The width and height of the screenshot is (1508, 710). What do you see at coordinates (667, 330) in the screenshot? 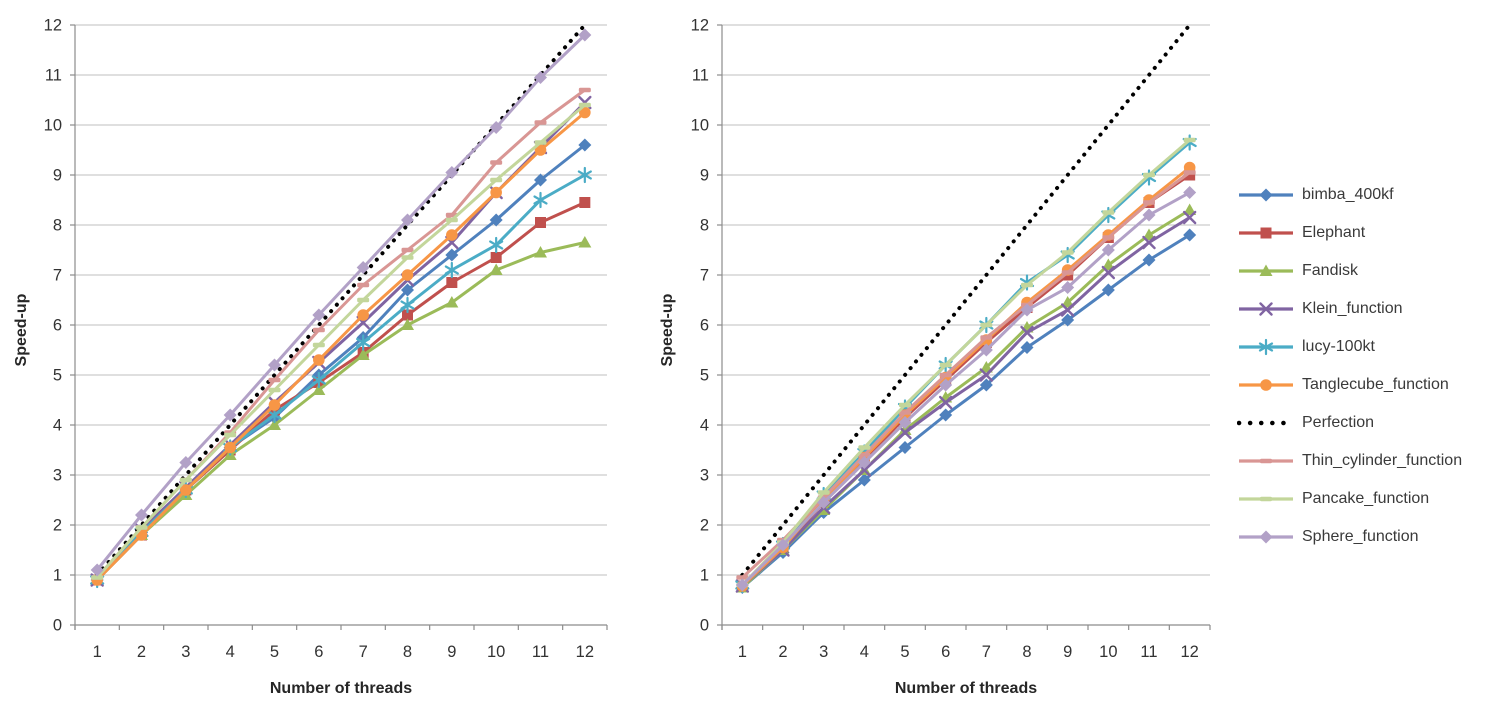
I see `right-y-axis-title: Speed-up` at bounding box center [667, 330].